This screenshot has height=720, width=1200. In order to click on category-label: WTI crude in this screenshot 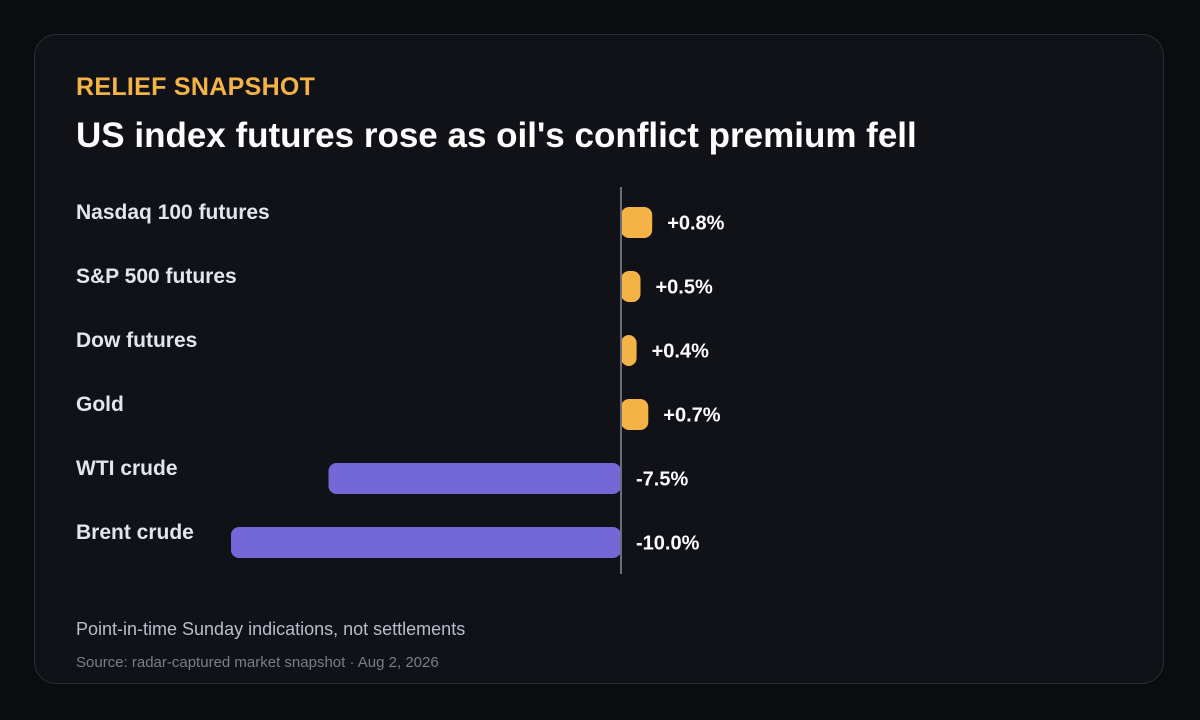, I will do `click(127, 468)`.